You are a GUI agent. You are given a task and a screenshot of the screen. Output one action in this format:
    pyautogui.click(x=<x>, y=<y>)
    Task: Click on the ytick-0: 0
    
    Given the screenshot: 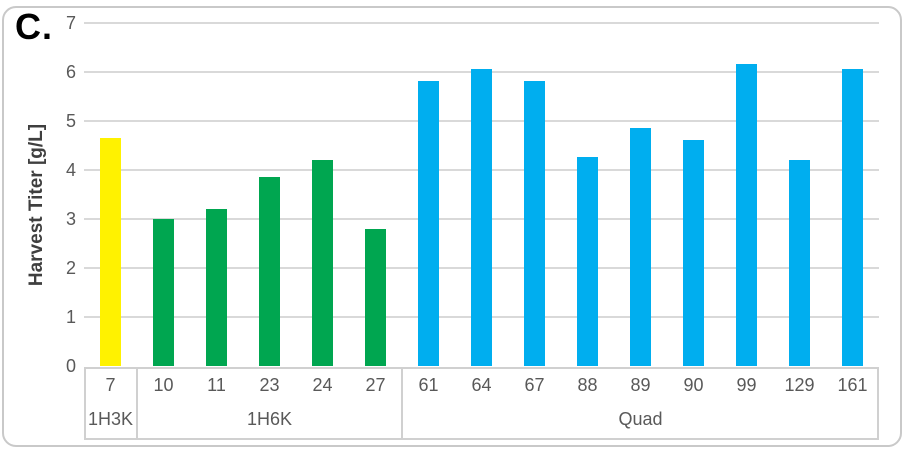 What is the action you would take?
    pyautogui.click(x=70, y=366)
    